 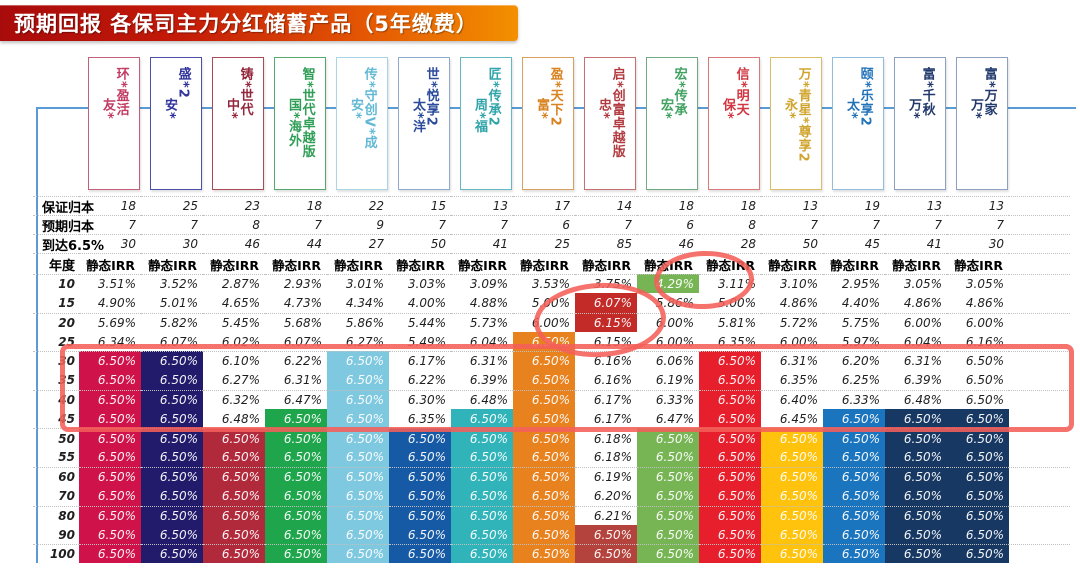 I want to click on irr-cell: 4.86%, so click(x=922, y=302).